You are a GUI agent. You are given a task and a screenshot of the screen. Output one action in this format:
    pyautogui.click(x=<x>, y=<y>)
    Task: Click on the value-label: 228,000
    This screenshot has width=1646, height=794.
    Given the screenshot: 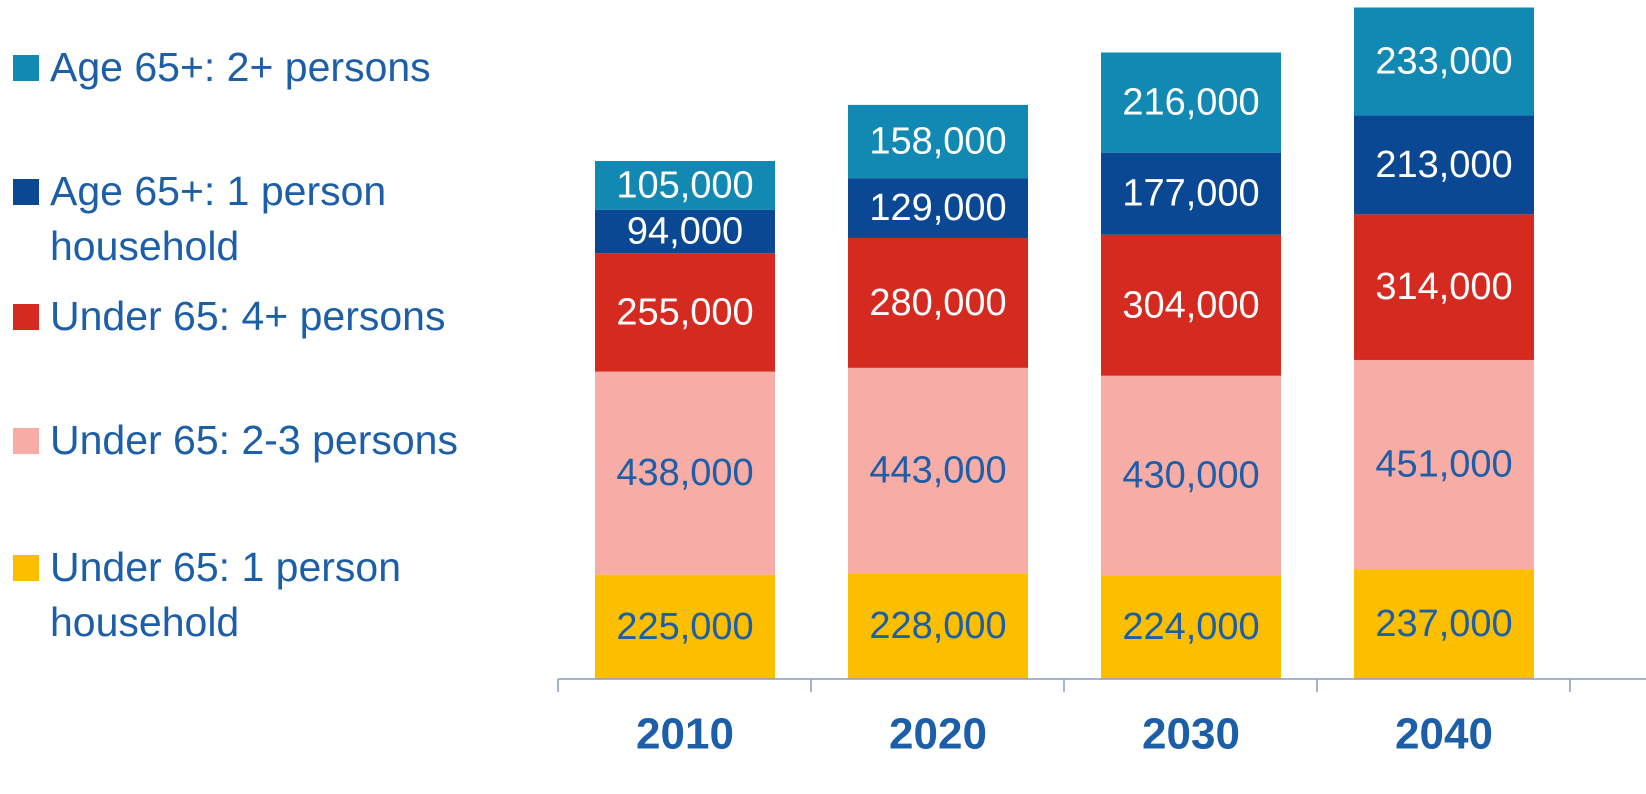 What is the action you would take?
    pyautogui.click(x=937, y=626)
    